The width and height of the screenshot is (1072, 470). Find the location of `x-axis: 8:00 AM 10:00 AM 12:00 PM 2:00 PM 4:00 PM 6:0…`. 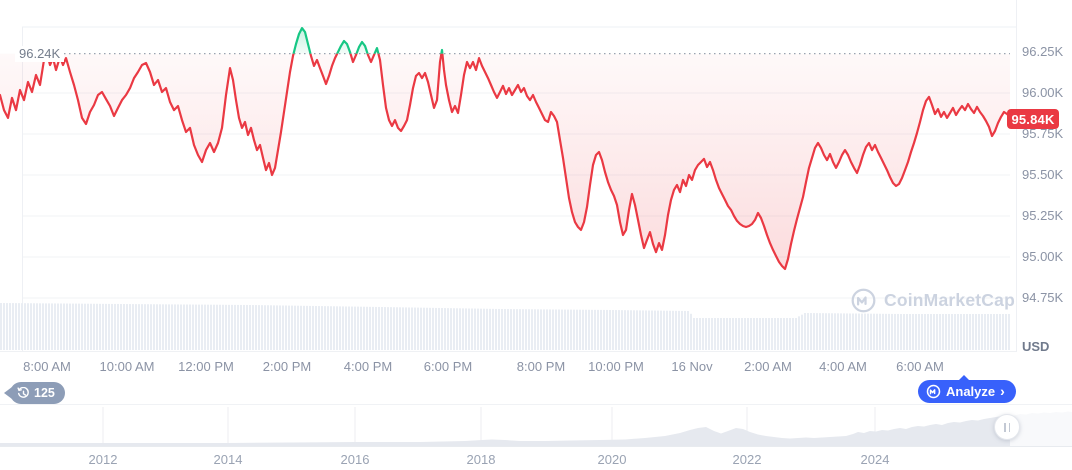

x-axis: 8:00 AM 10:00 AM 12:00 PM 2:00 PM 4:00 PM 6:0… is located at coordinates (536, 365).